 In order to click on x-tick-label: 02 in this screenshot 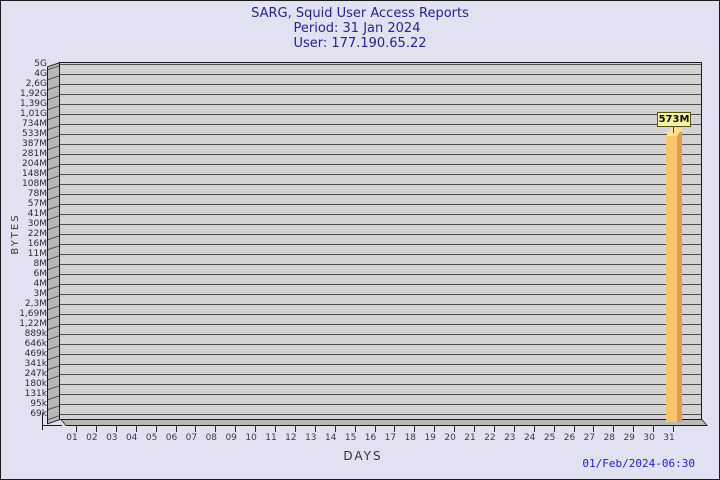, I will do `click(92, 438)`.